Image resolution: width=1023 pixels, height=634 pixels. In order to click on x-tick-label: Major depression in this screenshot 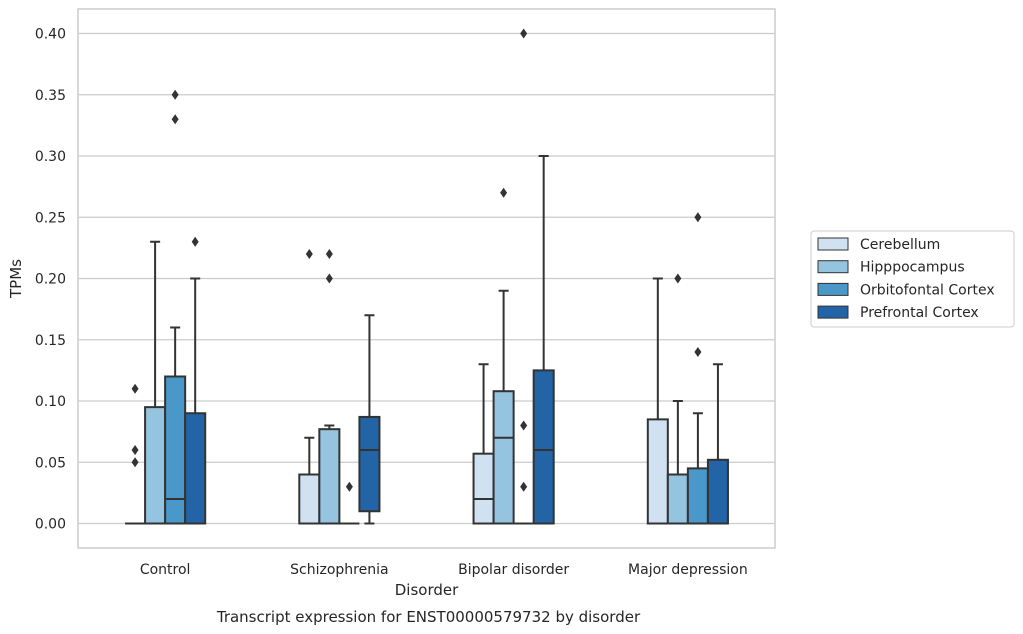, I will do `click(688, 570)`.